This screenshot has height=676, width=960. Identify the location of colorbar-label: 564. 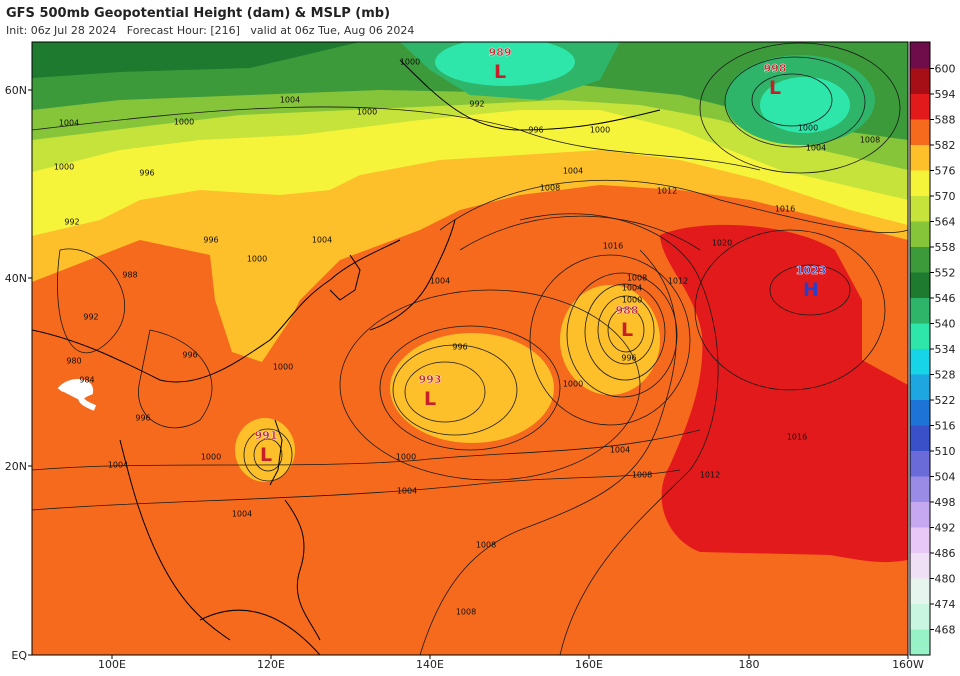
(945, 222).